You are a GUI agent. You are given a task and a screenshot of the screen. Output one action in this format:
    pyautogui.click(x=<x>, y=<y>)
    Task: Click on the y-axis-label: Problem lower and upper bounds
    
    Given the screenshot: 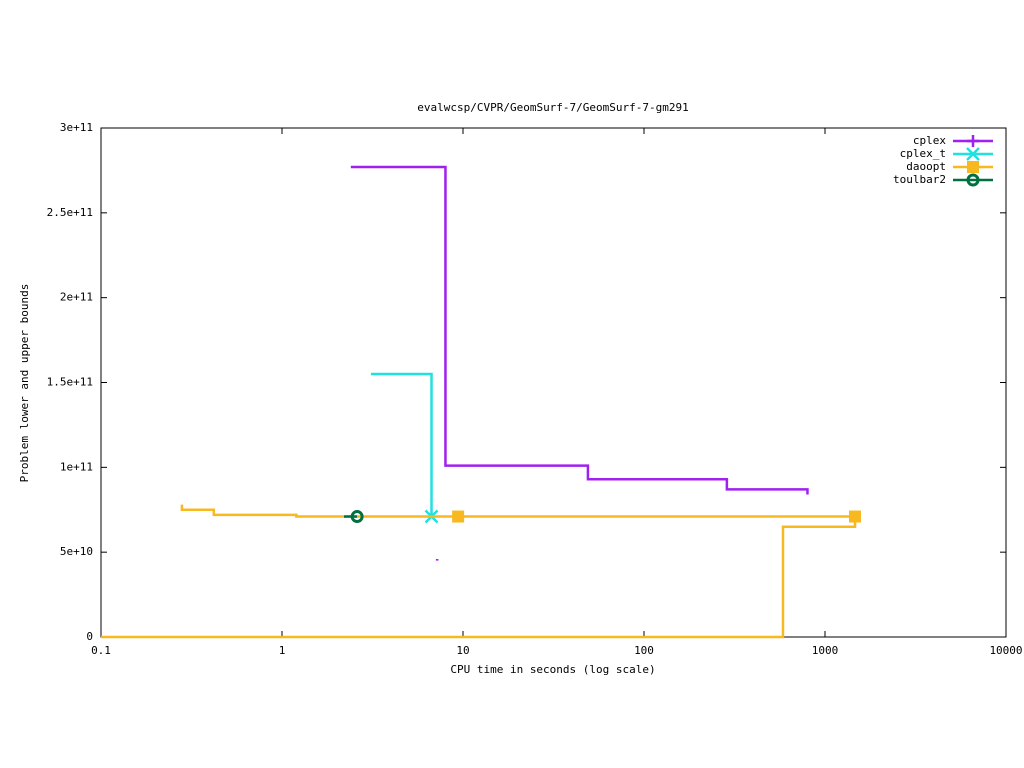 What is the action you would take?
    pyautogui.click(x=24, y=383)
    